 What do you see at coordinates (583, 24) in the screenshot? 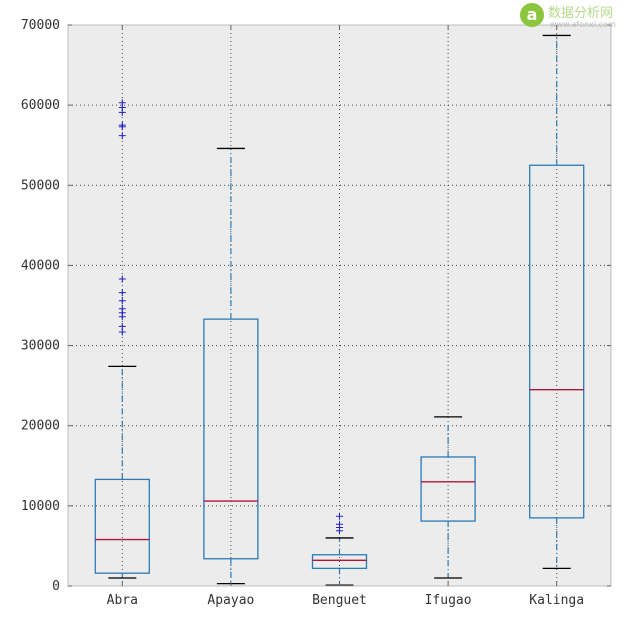
I see `watermark-url: www.afenxi.com` at bounding box center [583, 24].